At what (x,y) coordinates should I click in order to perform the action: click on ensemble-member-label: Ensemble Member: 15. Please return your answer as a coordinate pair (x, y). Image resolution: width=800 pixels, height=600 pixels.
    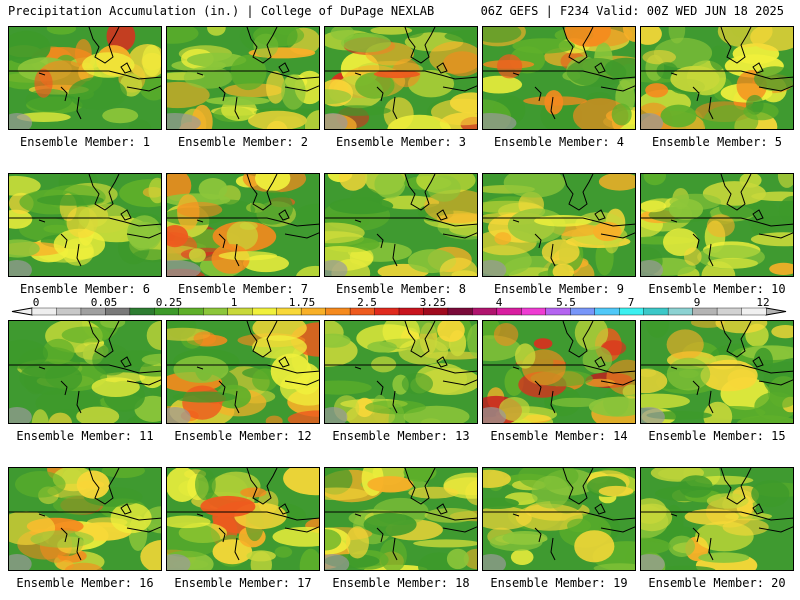
    Looking at the image, I should click on (717, 436).